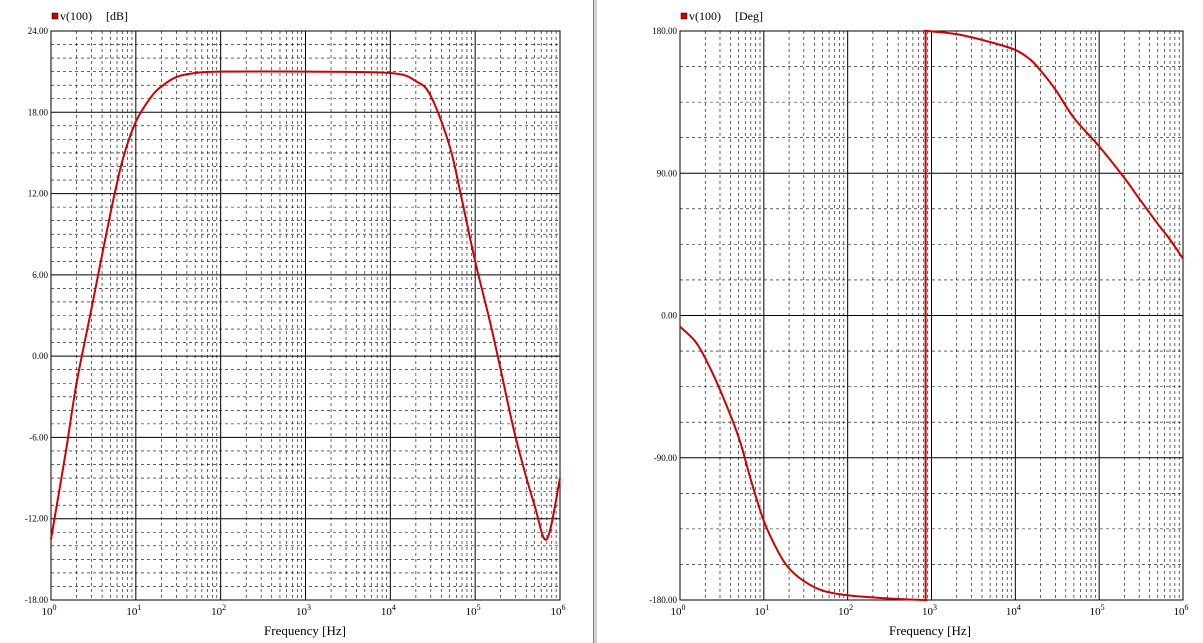 The height and width of the screenshot is (643, 1203). I want to click on y-tick-label: 24.00, so click(38, 31).